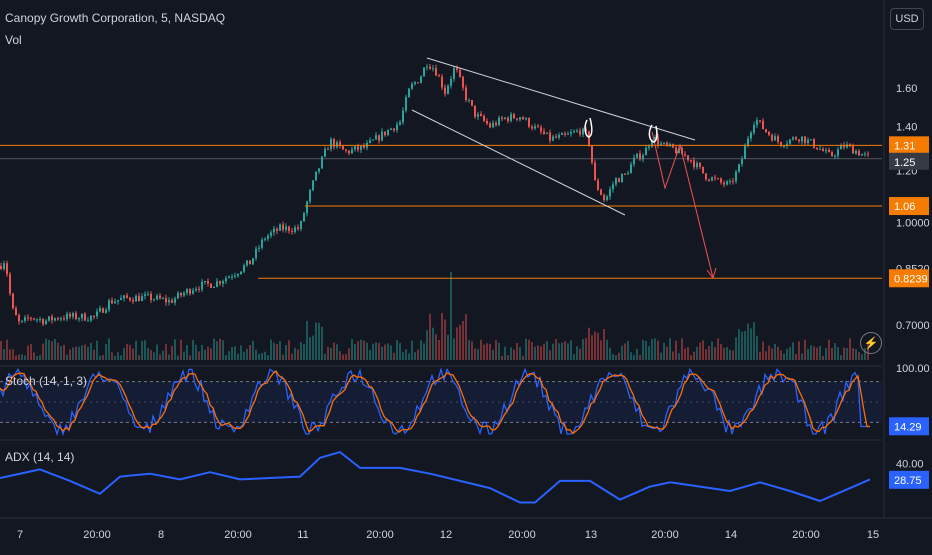 The height and width of the screenshot is (555, 932). I want to click on currency-button: USD, so click(907, 19).